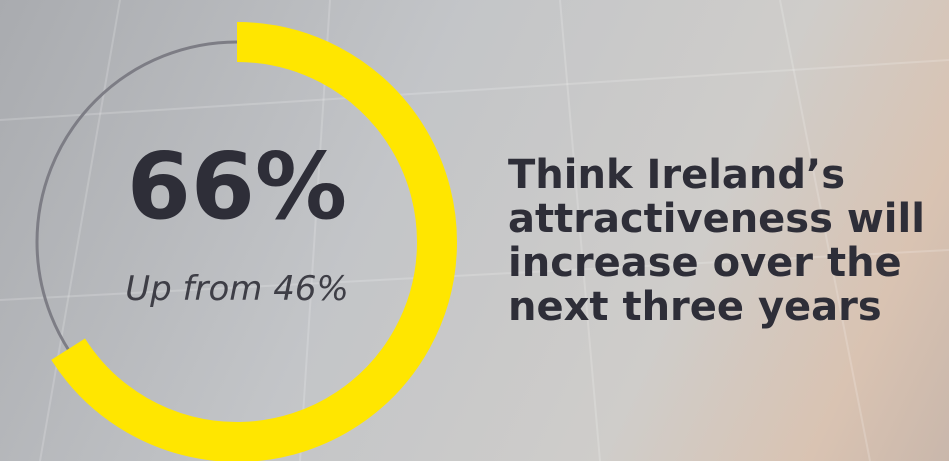 The image size is (949, 461). Describe the element at coordinates (695, 307) in the screenshot. I see `caption-line: next three years` at that location.